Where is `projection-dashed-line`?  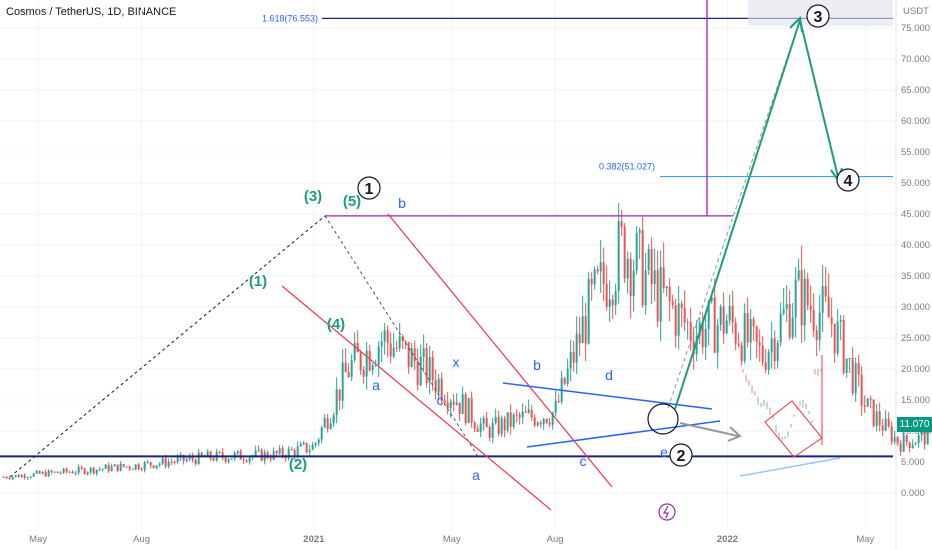 projection-dashed-line is located at coordinates (734, 214).